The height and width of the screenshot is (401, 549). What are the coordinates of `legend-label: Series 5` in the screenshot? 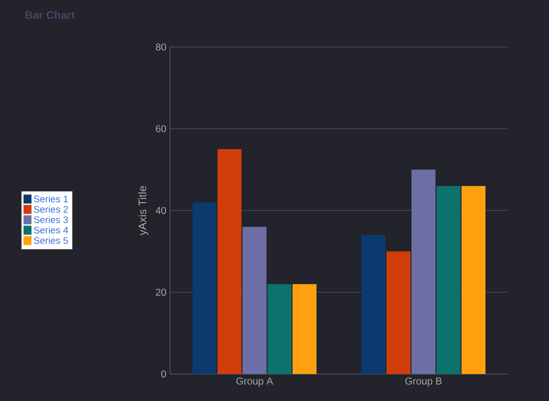 It's located at (51, 240).